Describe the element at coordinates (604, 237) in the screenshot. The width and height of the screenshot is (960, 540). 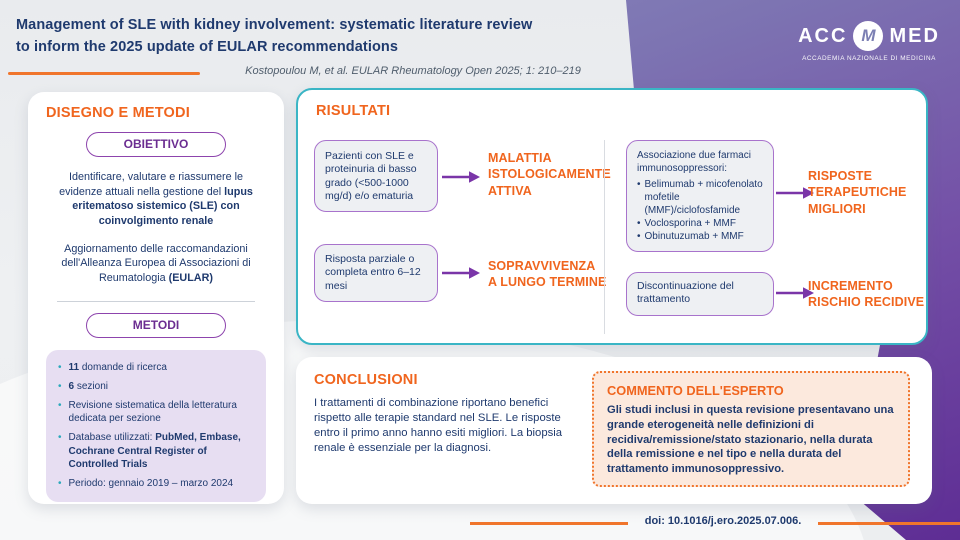
I see `results-vertical-divider` at that location.